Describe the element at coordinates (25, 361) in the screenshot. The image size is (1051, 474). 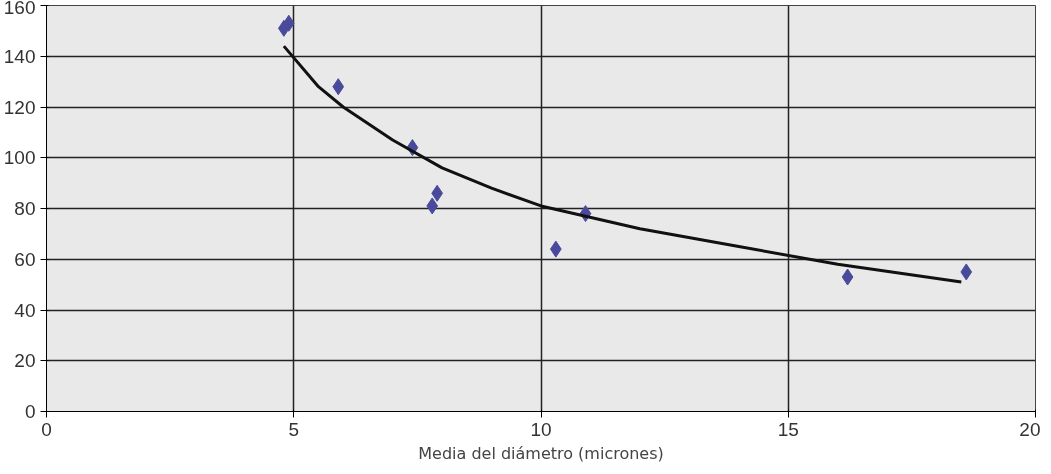
I see `y-tick-label: 20` at that location.